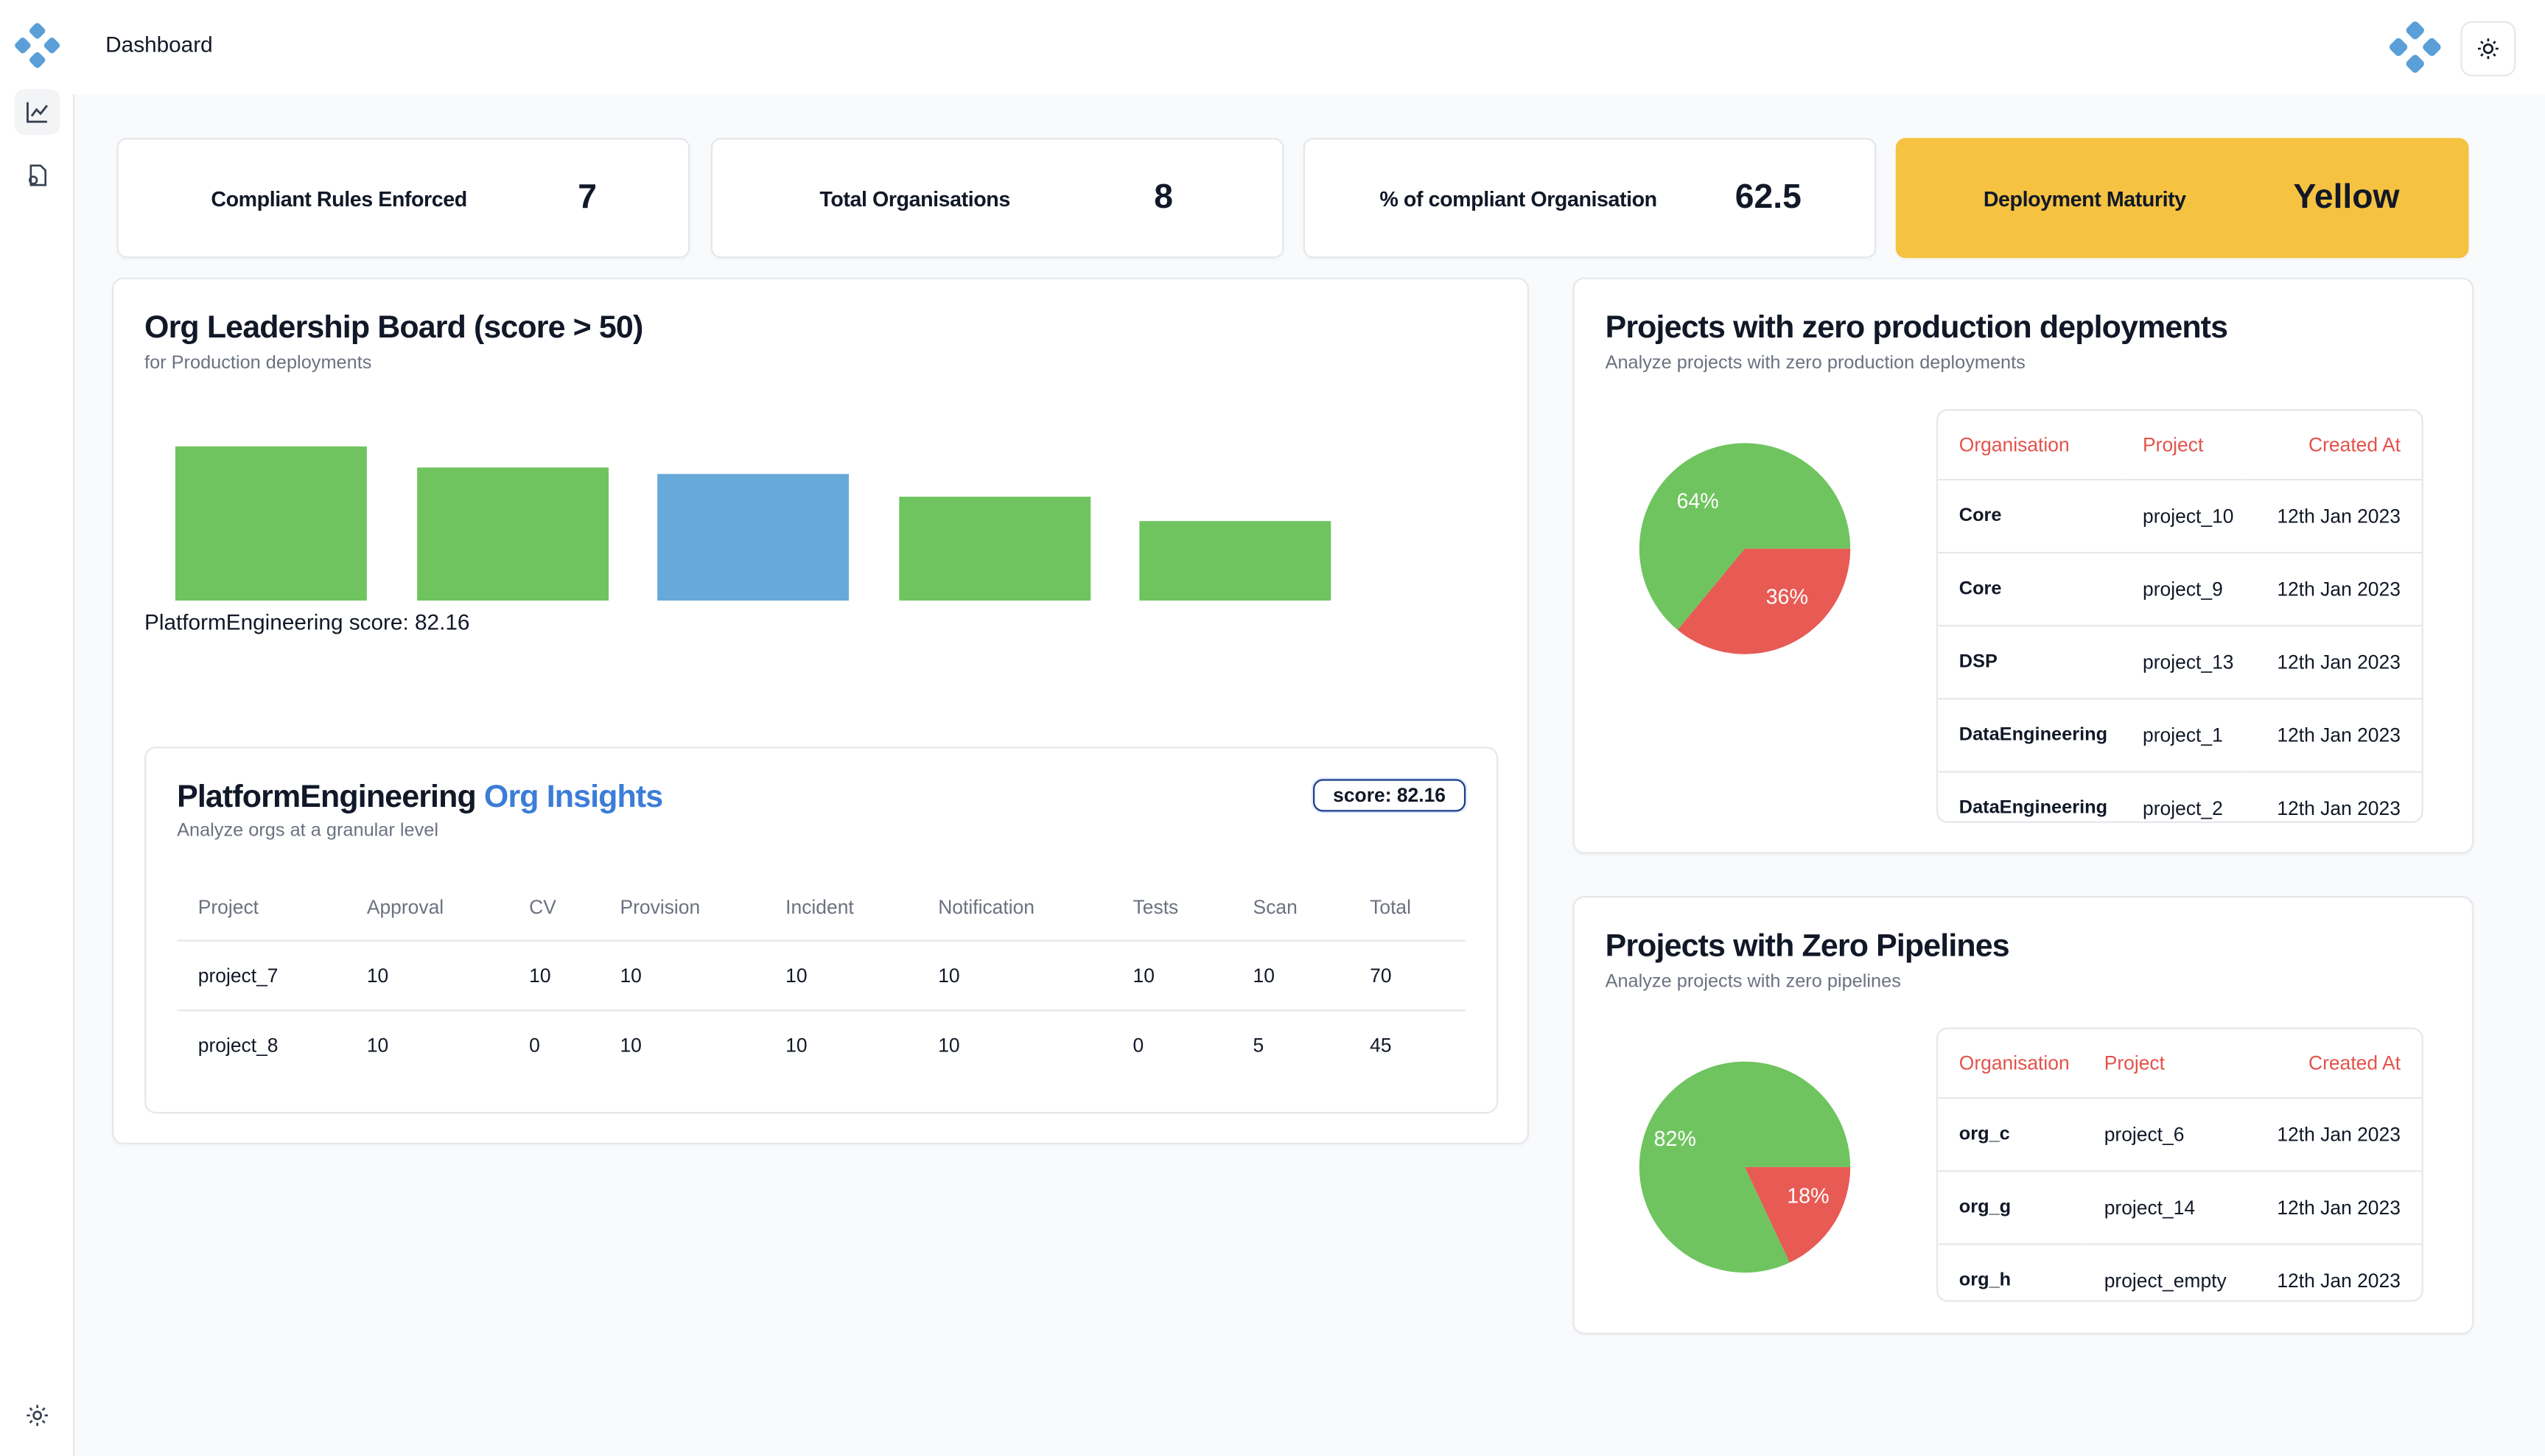 The width and height of the screenshot is (2545, 1456). What do you see at coordinates (1171, 908) in the screenshot?
I see `column-header: Tests` at bounding box center [1171, 908].